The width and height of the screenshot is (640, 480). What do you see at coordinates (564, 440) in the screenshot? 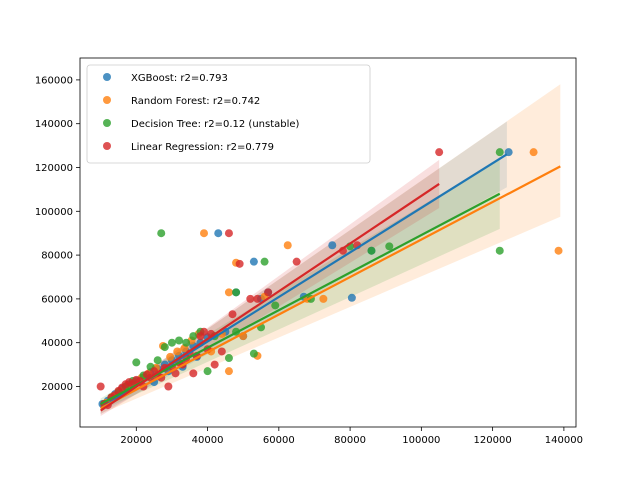
I see `x-tick-label-6: 140000` at bounding box center [564, 440].